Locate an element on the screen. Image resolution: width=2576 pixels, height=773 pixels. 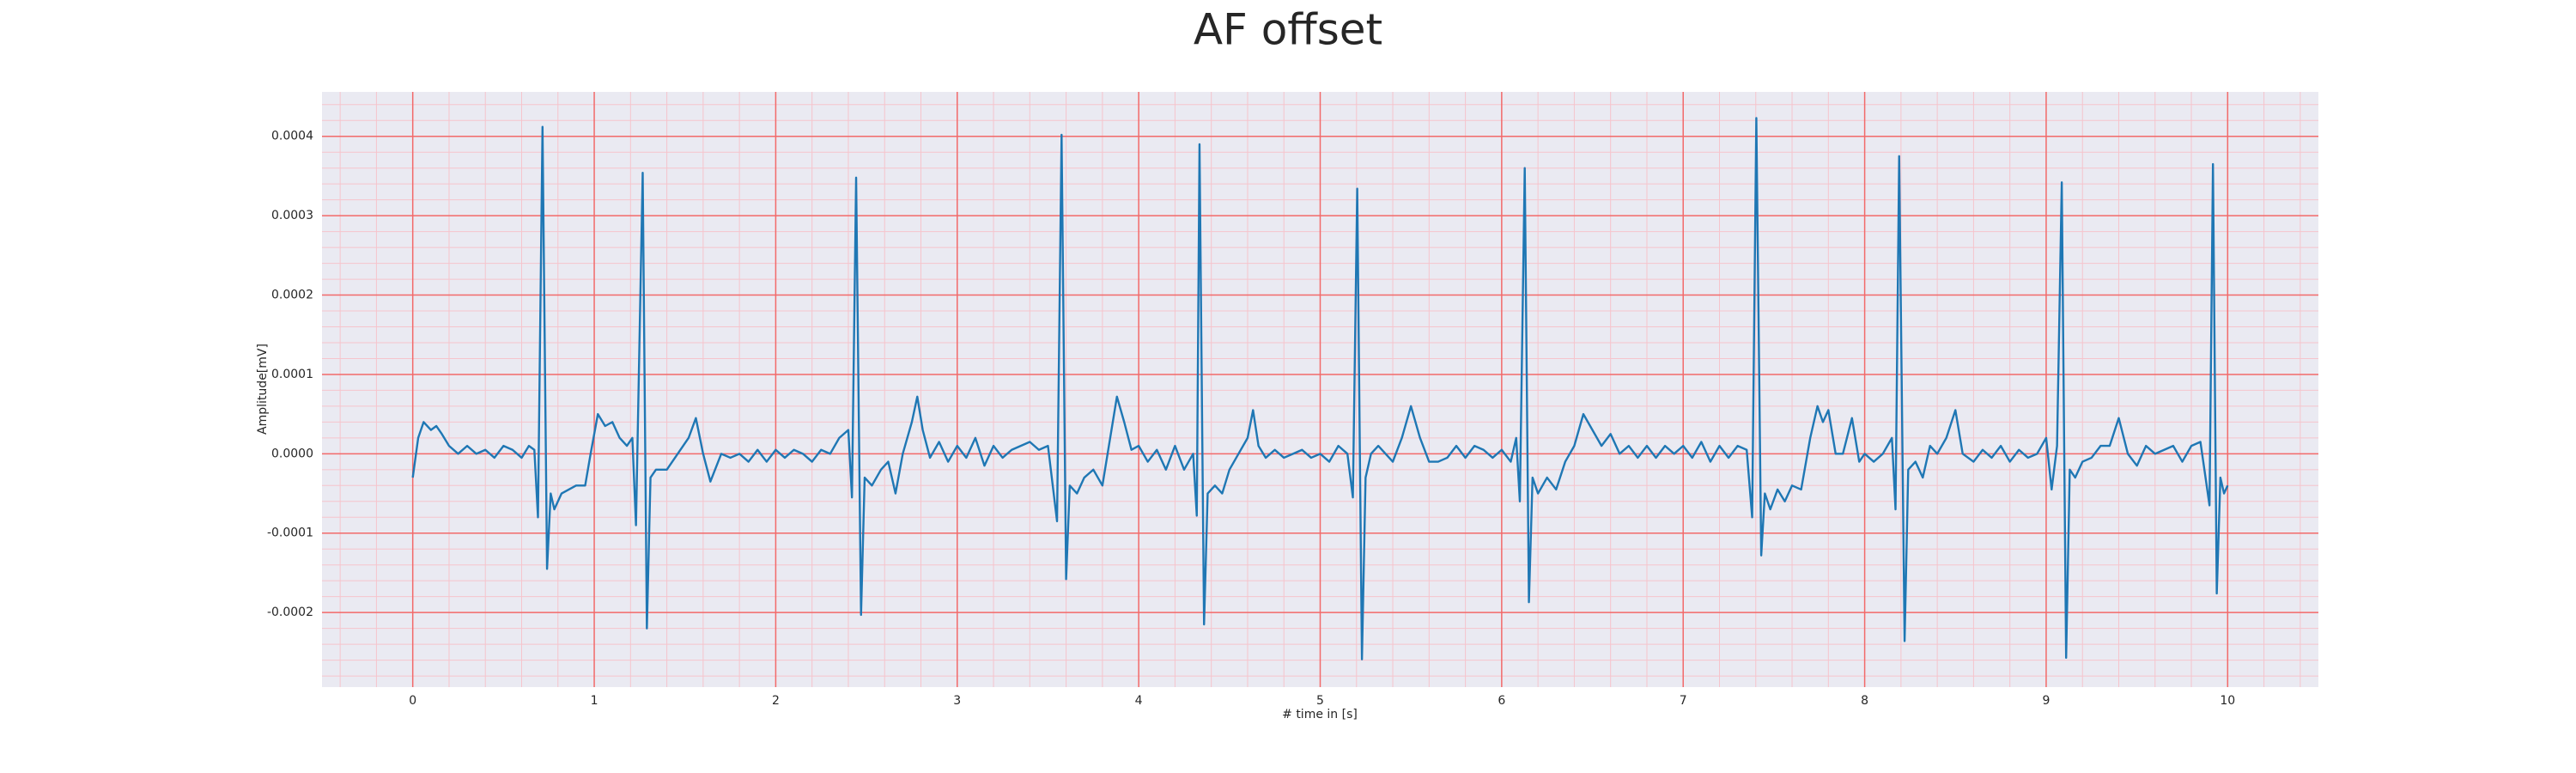
y-tick-label: 0.0001 is located at coordinates (292, 374).